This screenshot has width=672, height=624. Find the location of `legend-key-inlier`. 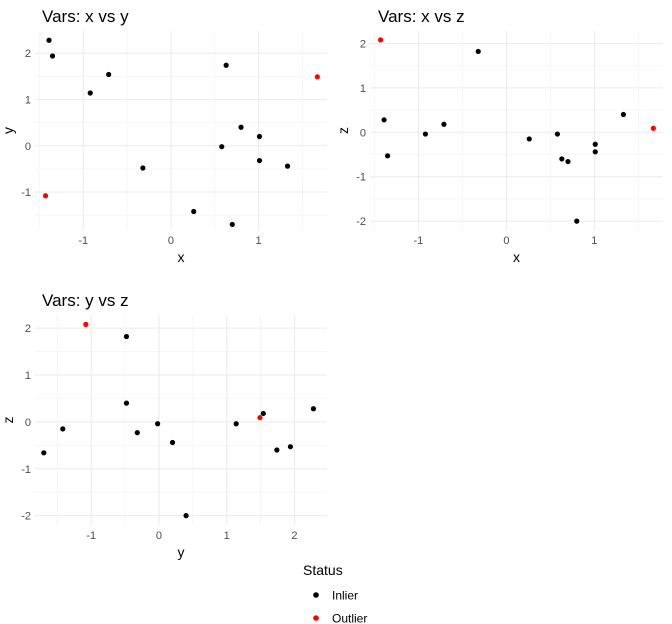

legend-key-inlier is located at coordinates (316, 595).